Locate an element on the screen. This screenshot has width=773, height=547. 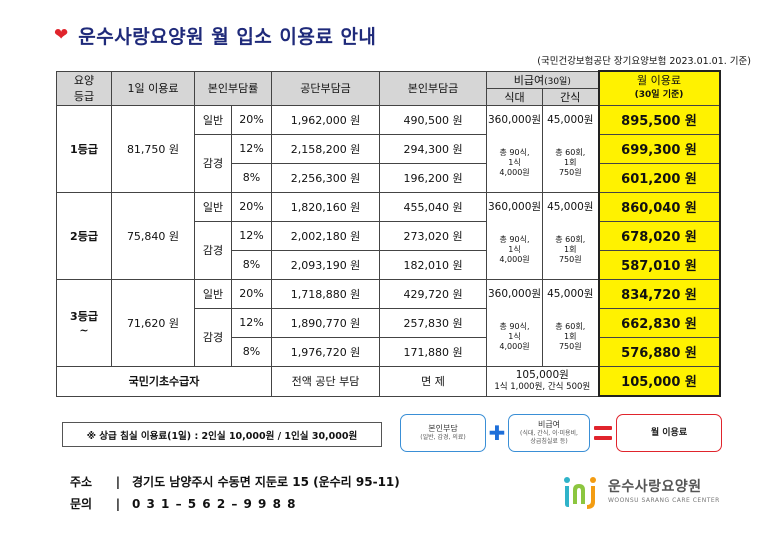
grade-label: 1등급 is located at coordinates (84, 148).